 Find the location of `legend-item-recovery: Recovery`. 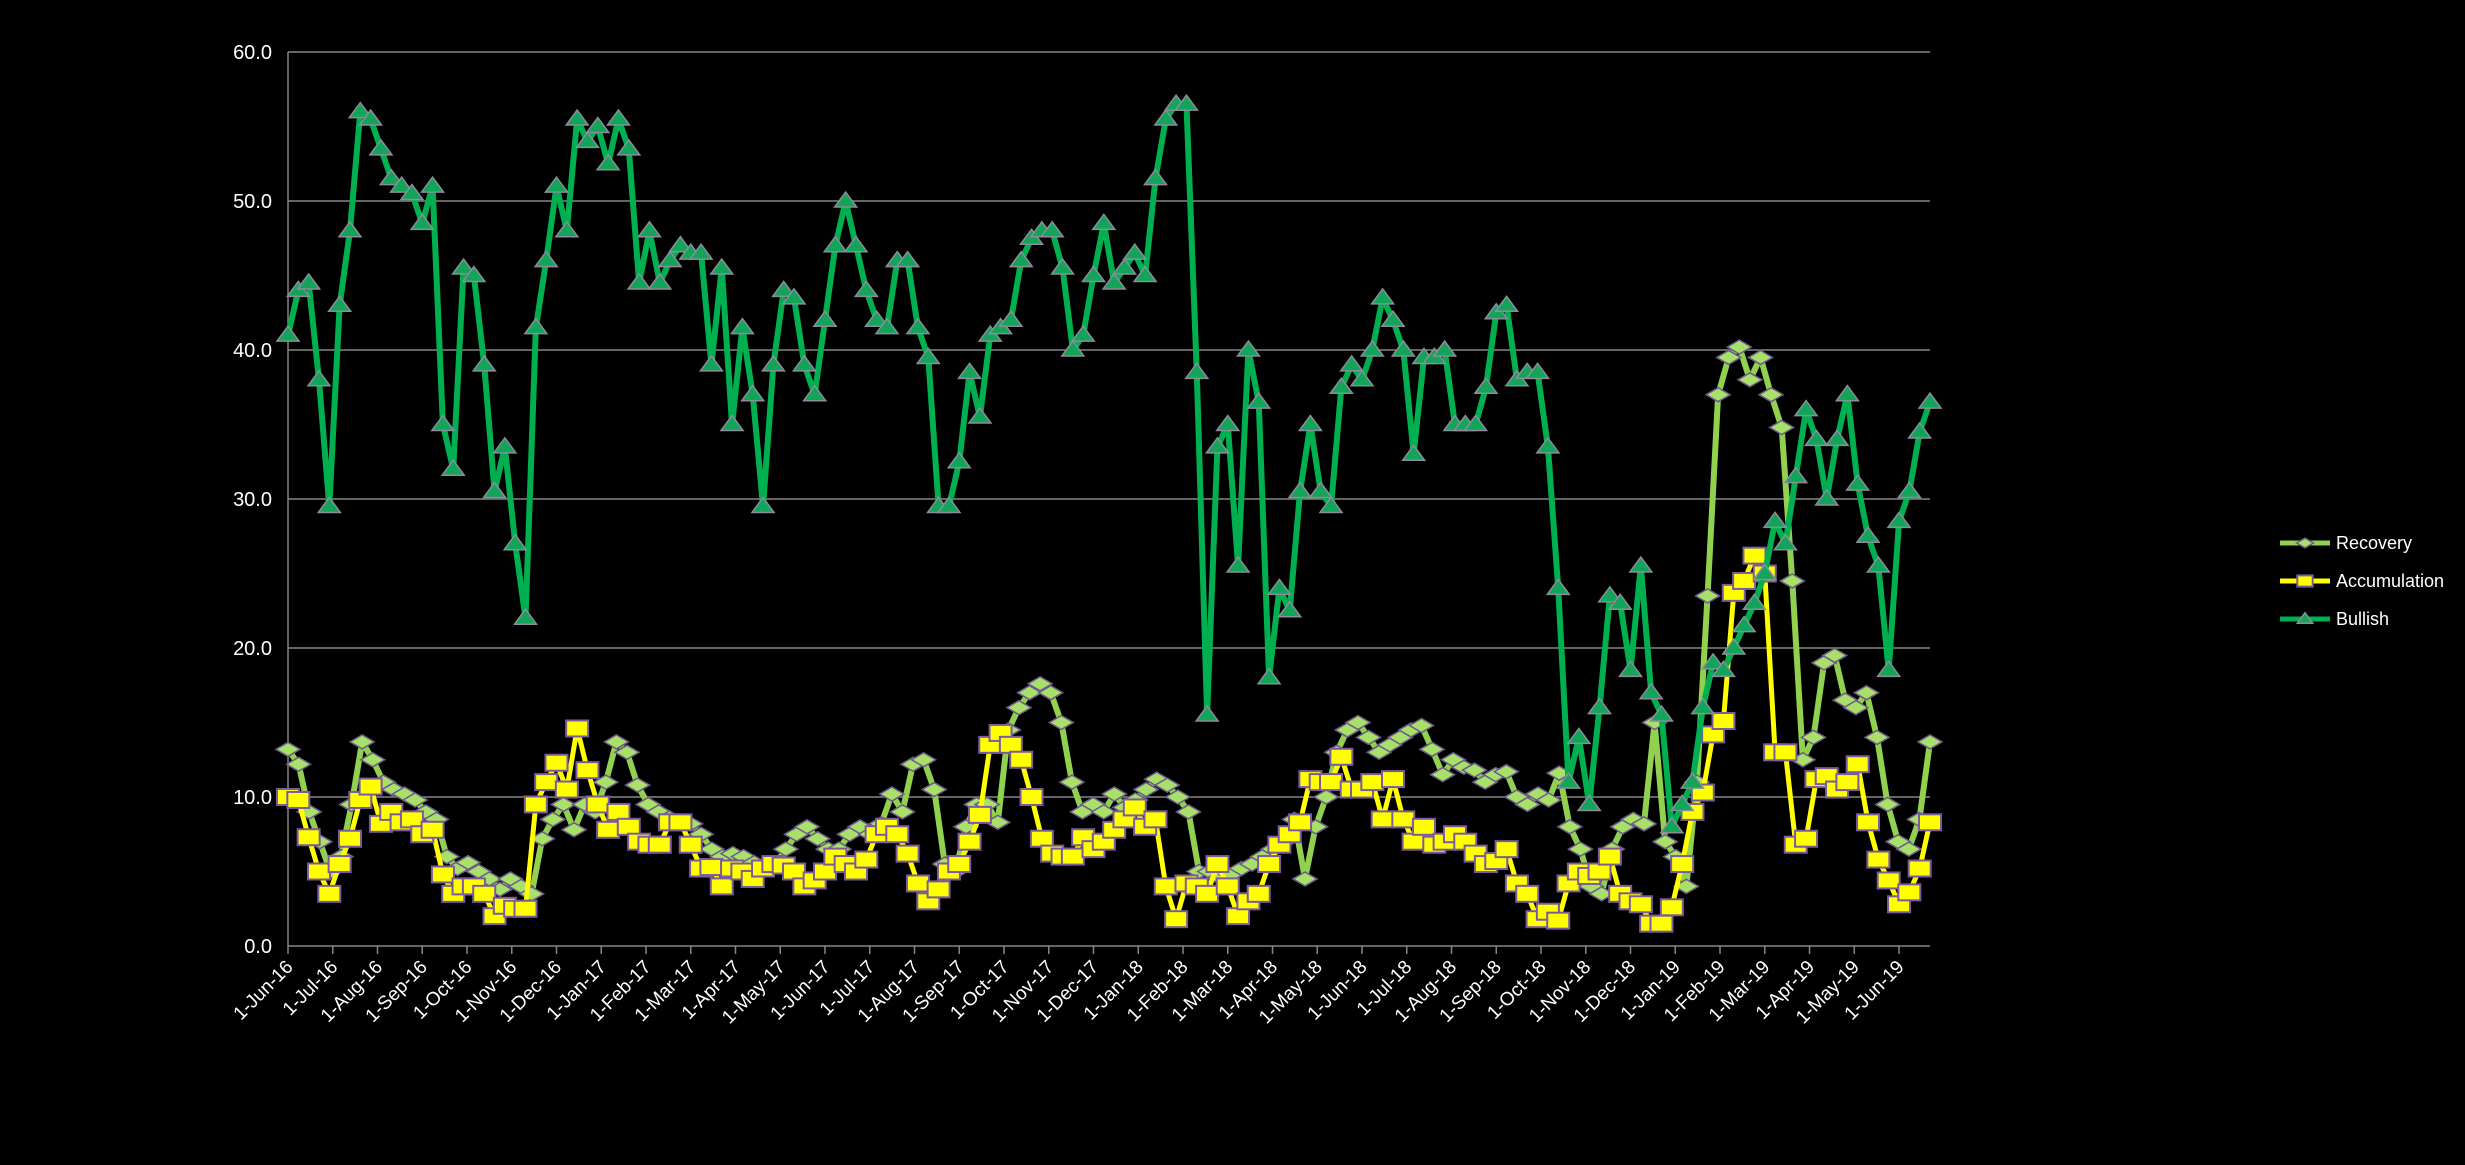

legend-item-recovery: Recovery is located at coordinates (2346, 543).